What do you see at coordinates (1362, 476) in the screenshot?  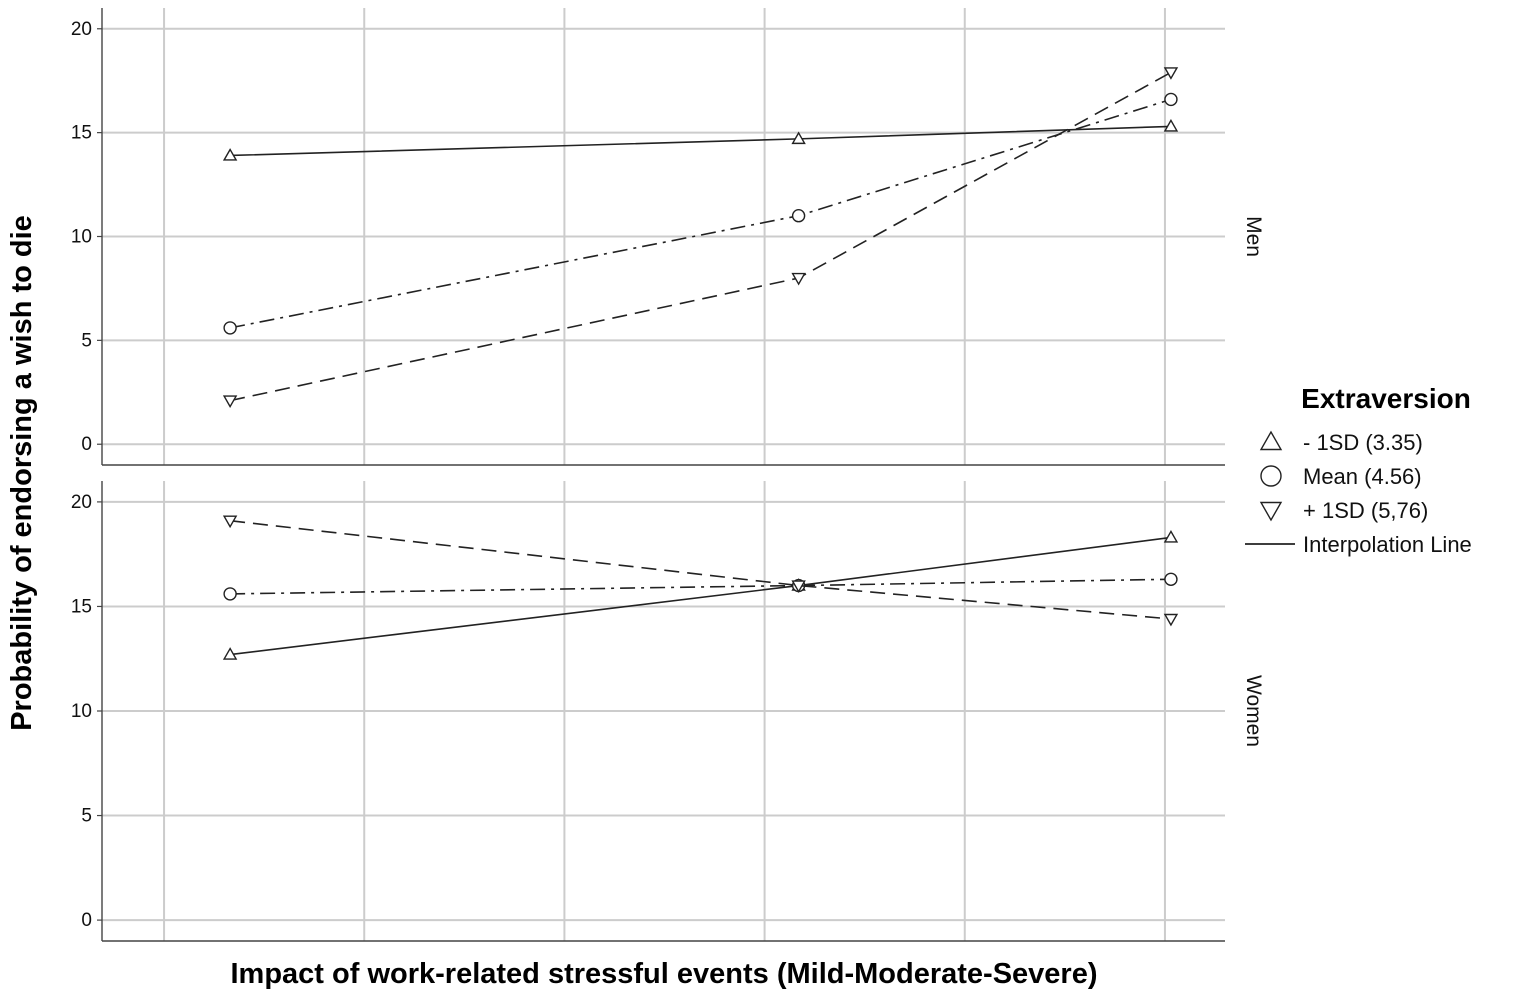 I see `legend-label-mean: Mean (4.56)` at bounding box center [1362, 476].